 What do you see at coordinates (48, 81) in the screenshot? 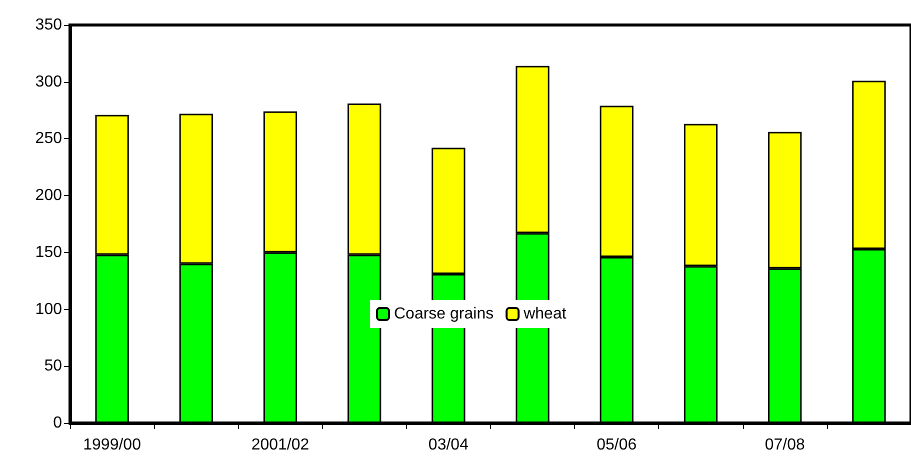
I see `y-tick-label: 300` at bounding box center [48, 81].